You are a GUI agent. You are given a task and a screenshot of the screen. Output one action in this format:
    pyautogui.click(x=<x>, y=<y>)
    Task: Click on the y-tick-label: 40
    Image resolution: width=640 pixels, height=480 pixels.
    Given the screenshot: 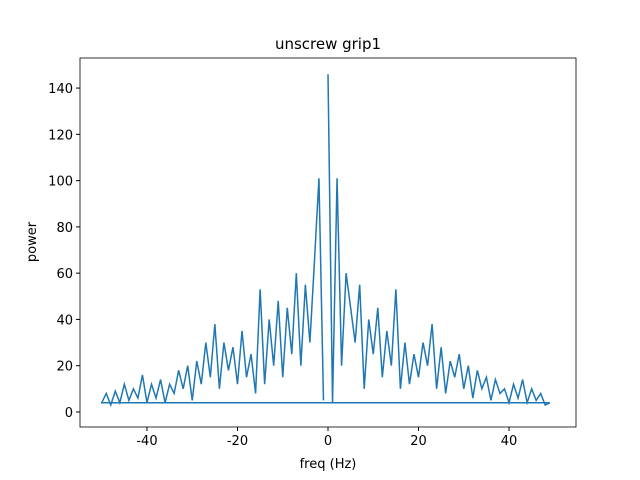 What is the action you would take?
    pyautogui.click(x=64, y=320)
    